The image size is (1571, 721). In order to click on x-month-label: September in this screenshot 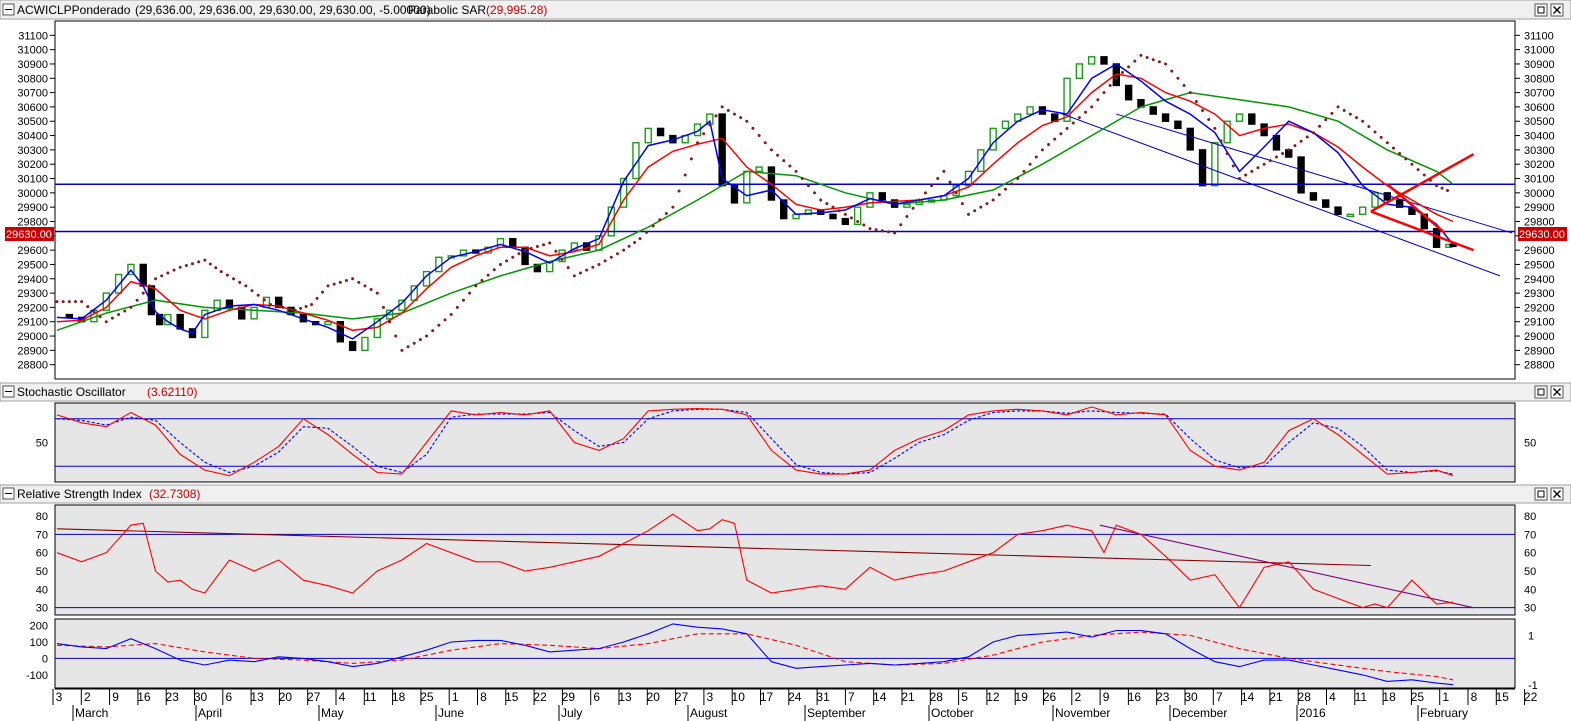, I will do `click(836, 713)`.